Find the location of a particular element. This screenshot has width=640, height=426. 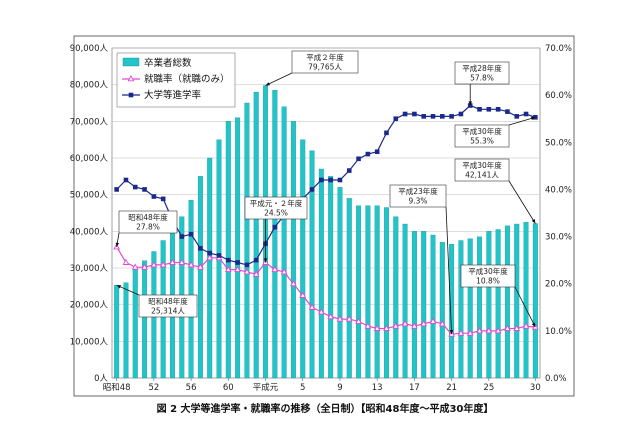

y-right-tick-label: 0.0% is located at coordinates (556, 379).